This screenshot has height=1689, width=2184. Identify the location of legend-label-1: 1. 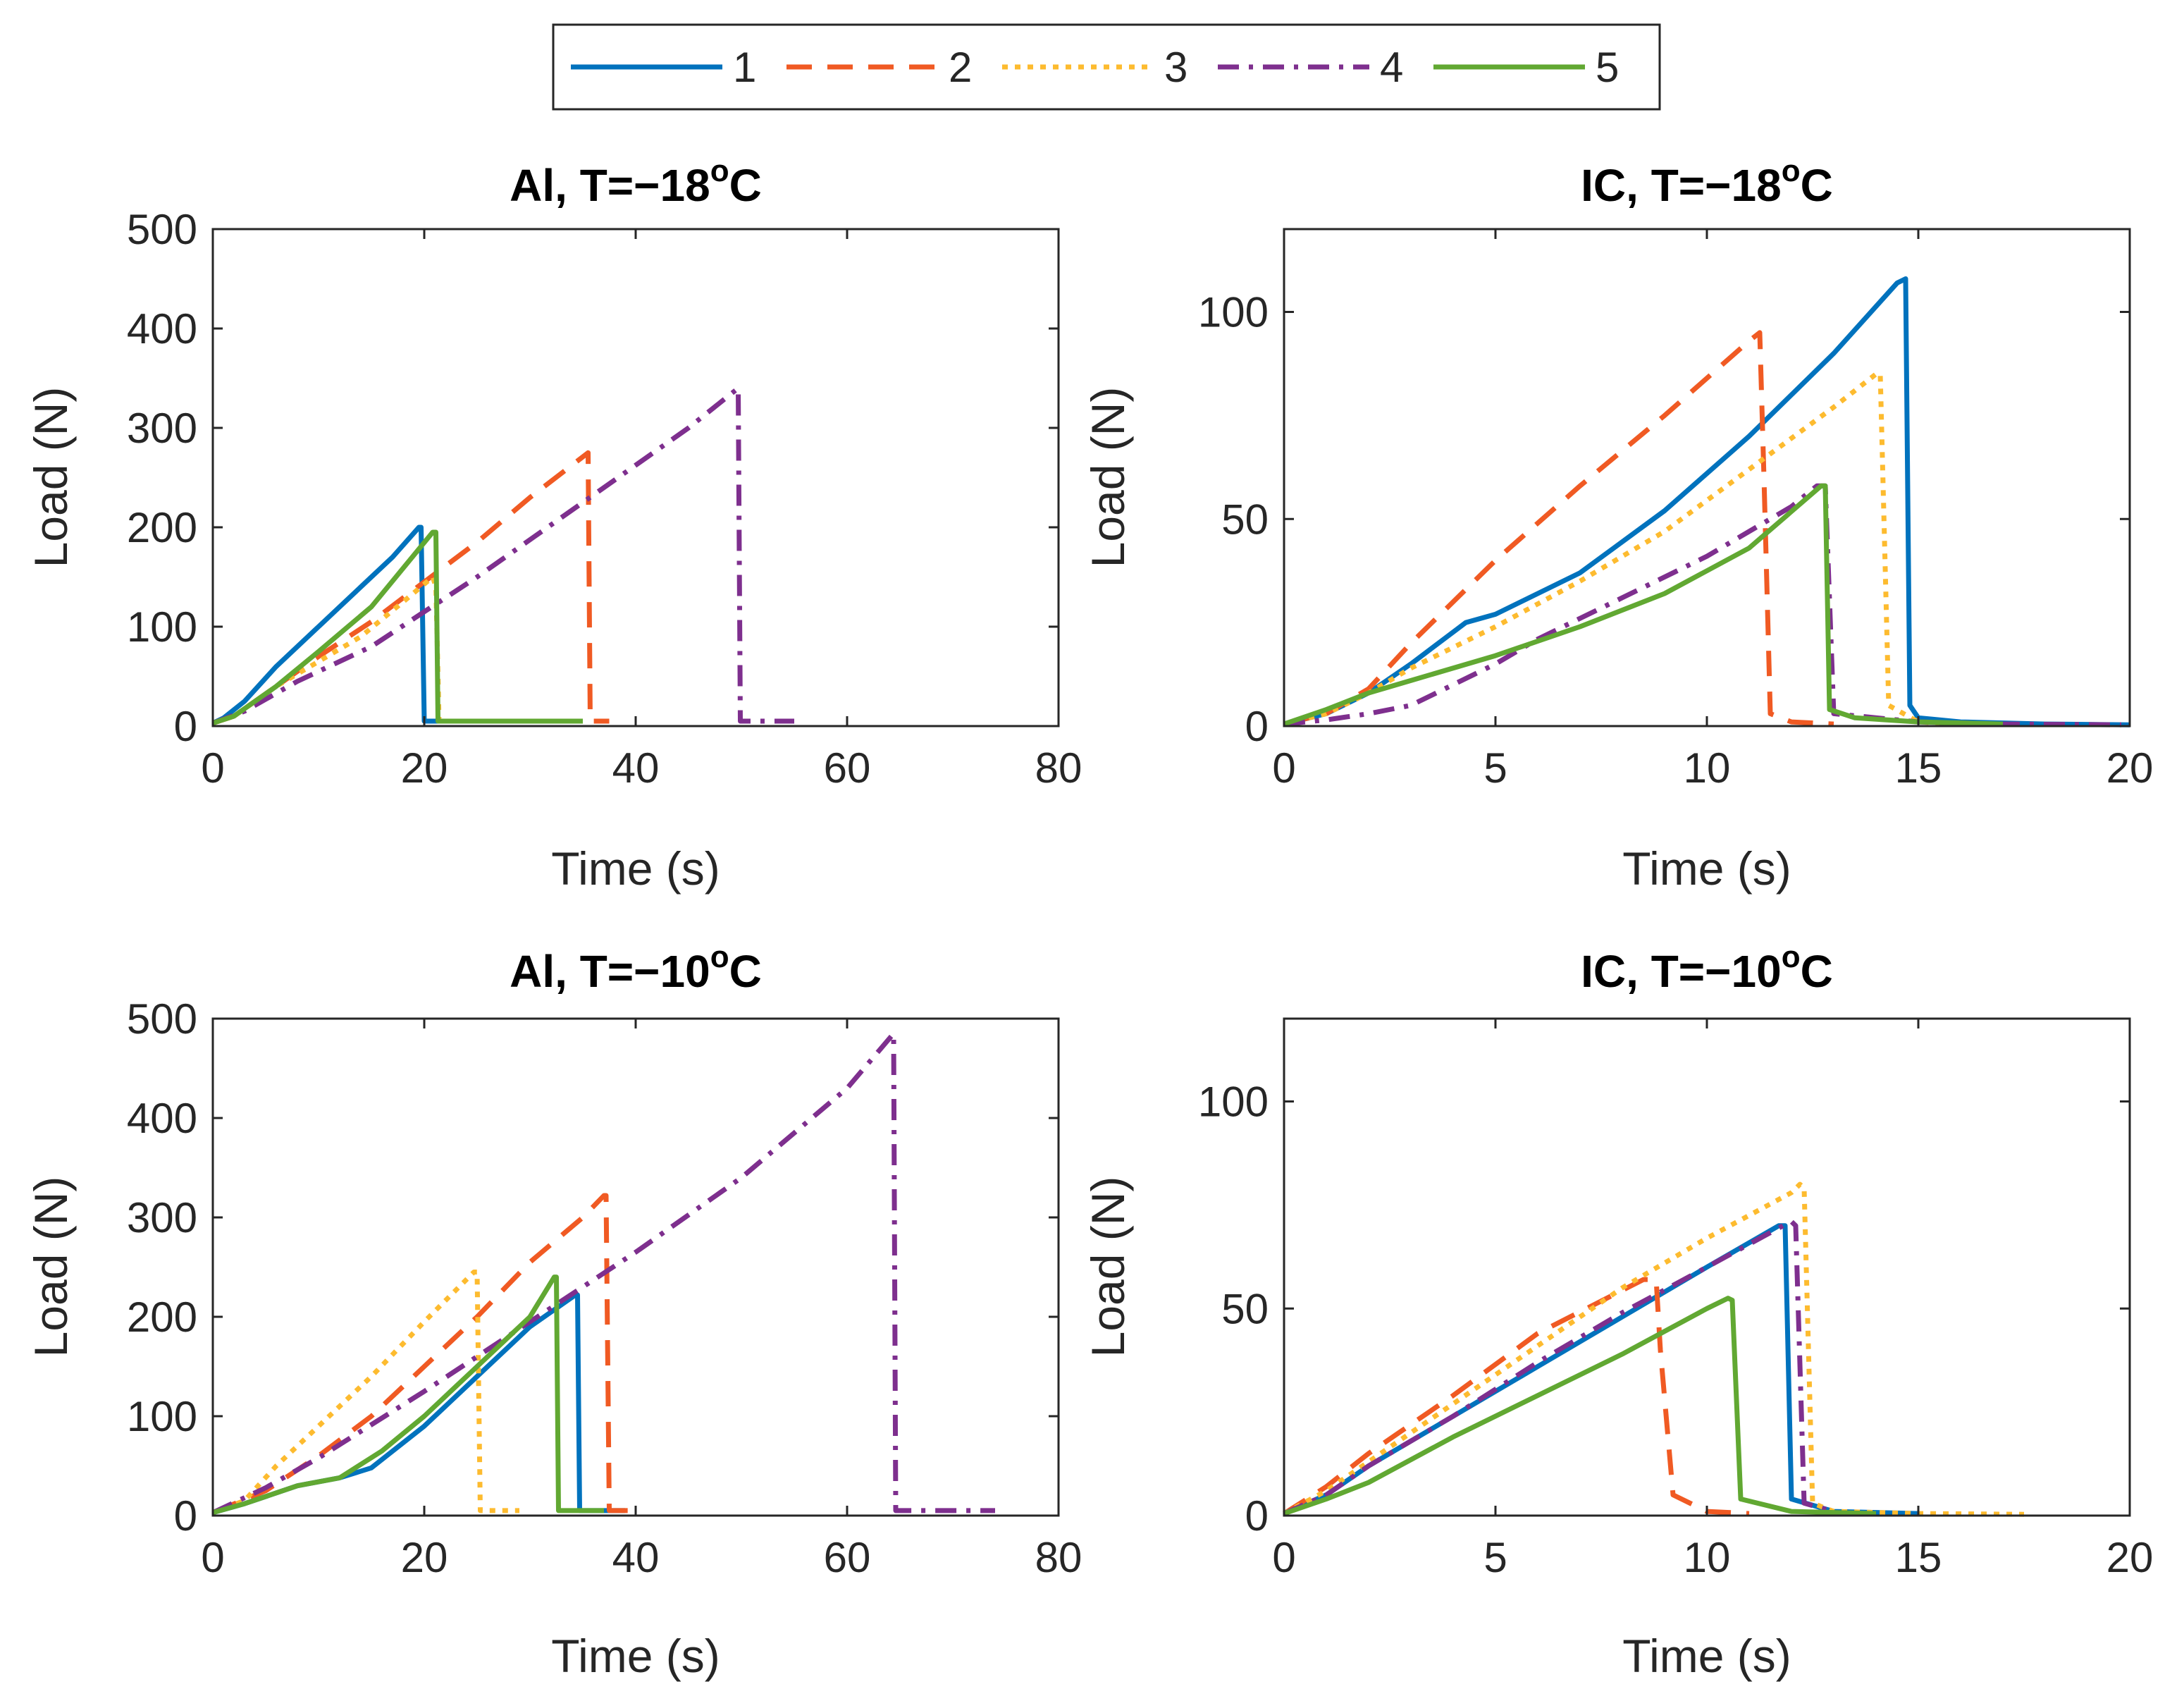
(745, 67).